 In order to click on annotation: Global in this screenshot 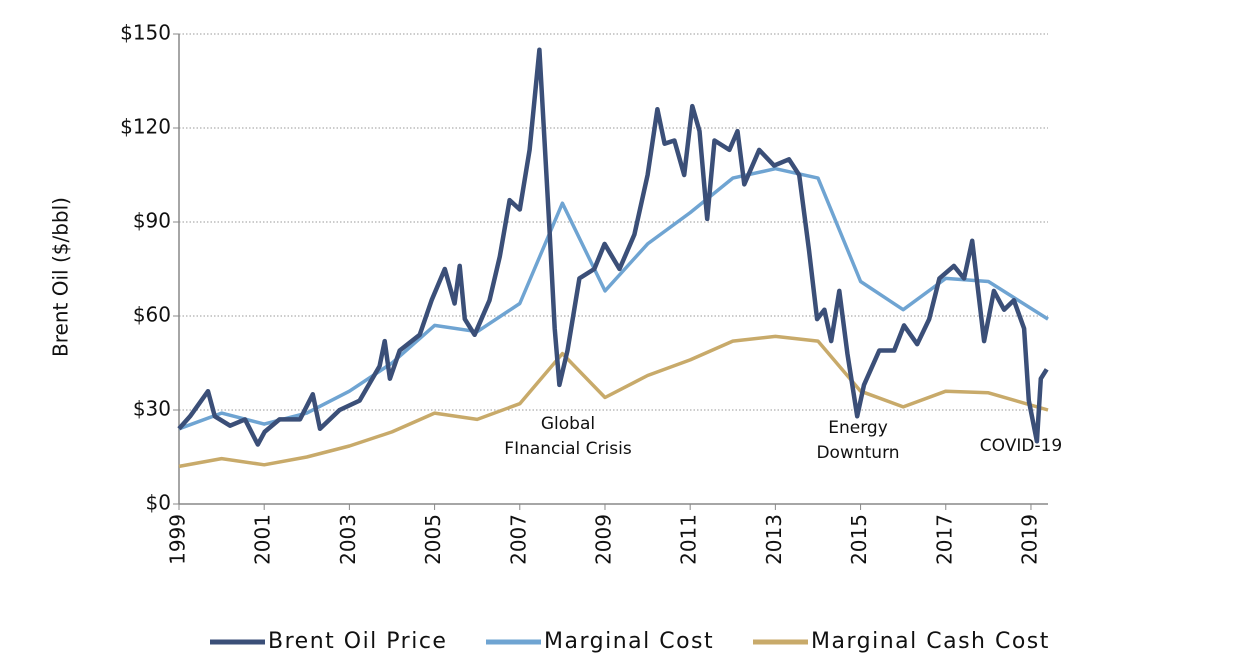, I will do `click(568, 424)`.